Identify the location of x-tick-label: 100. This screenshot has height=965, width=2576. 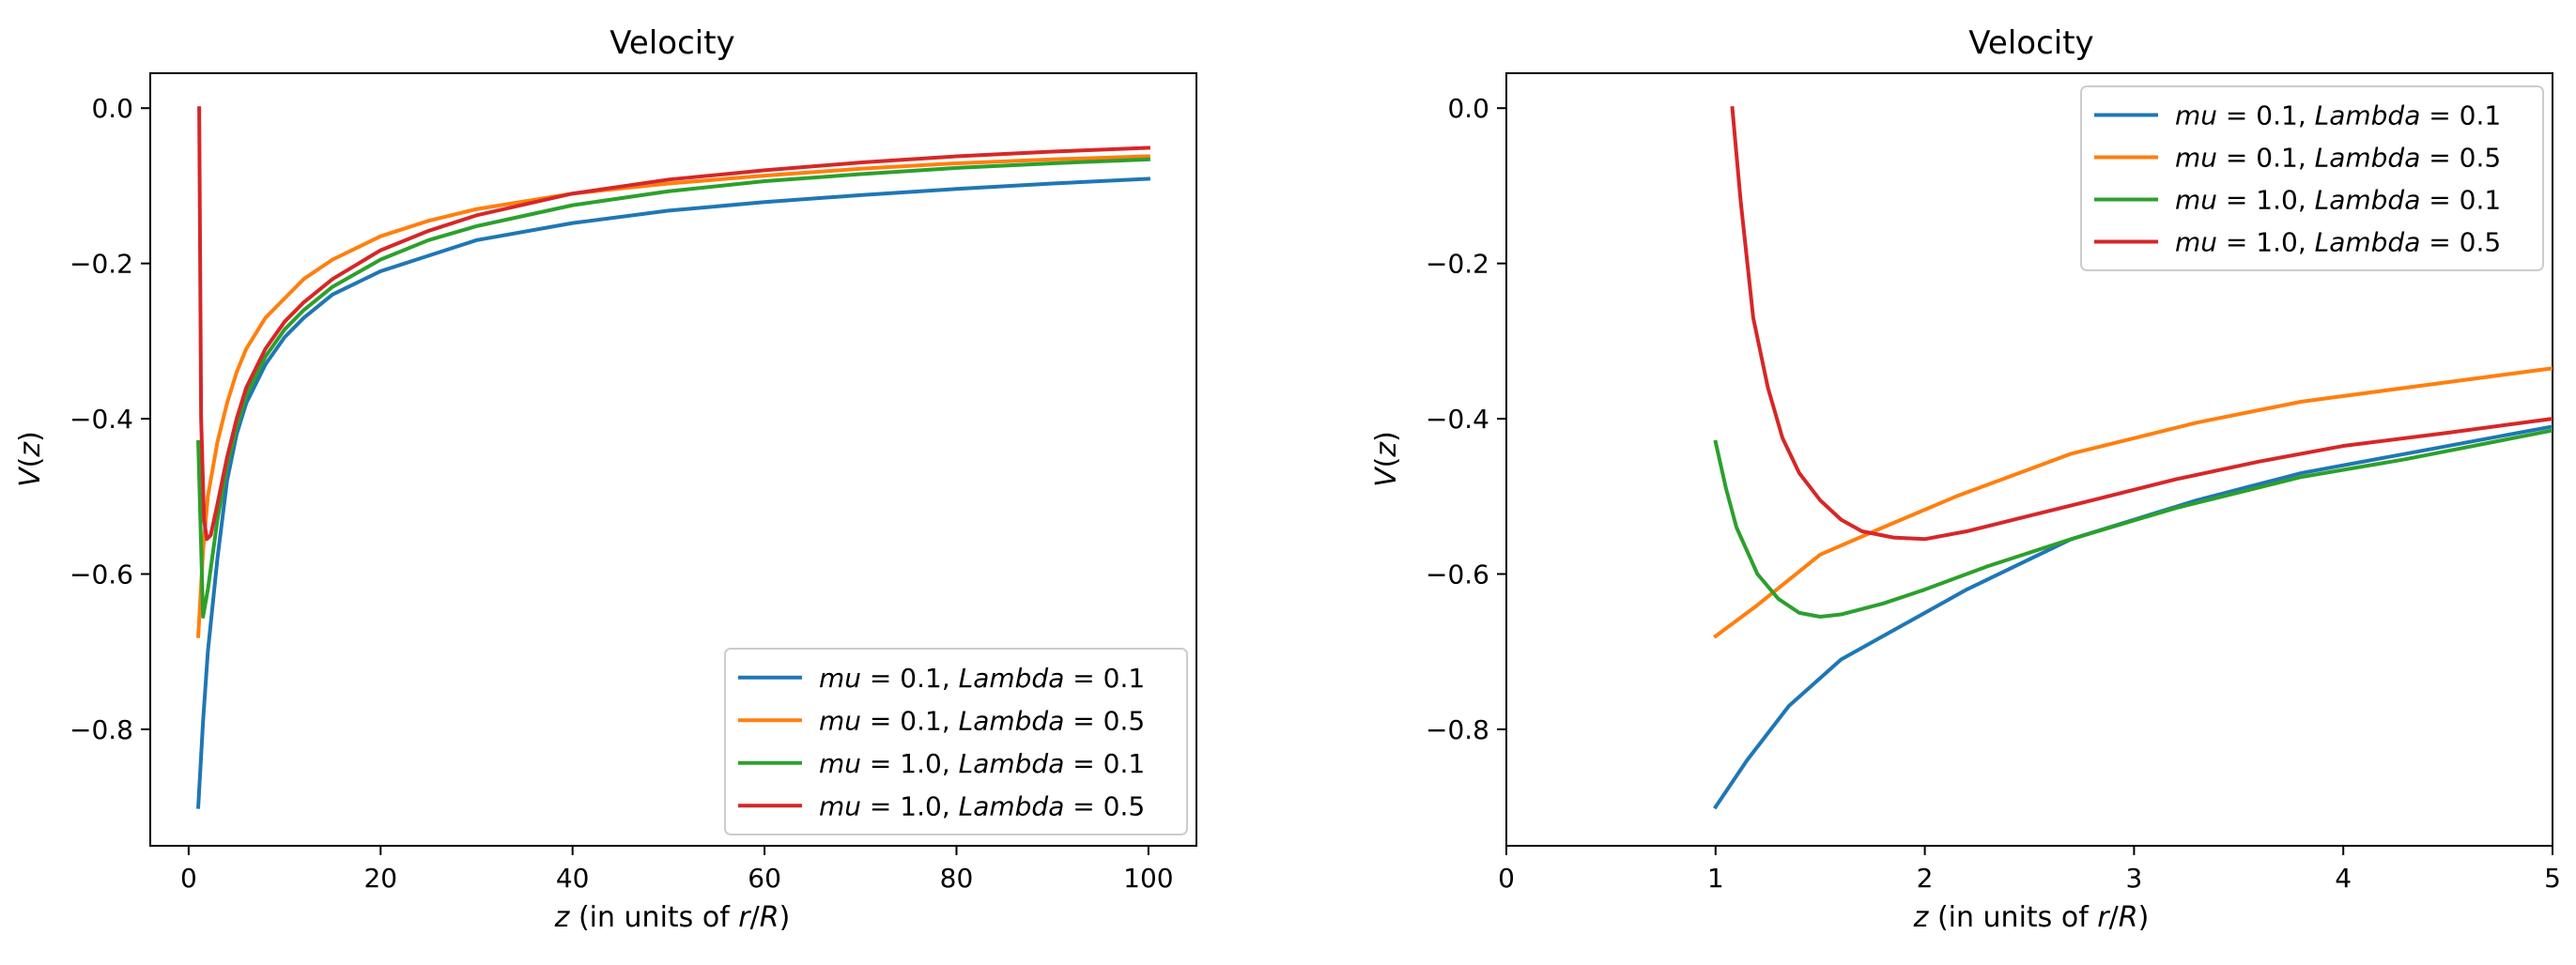
(1148, 878).